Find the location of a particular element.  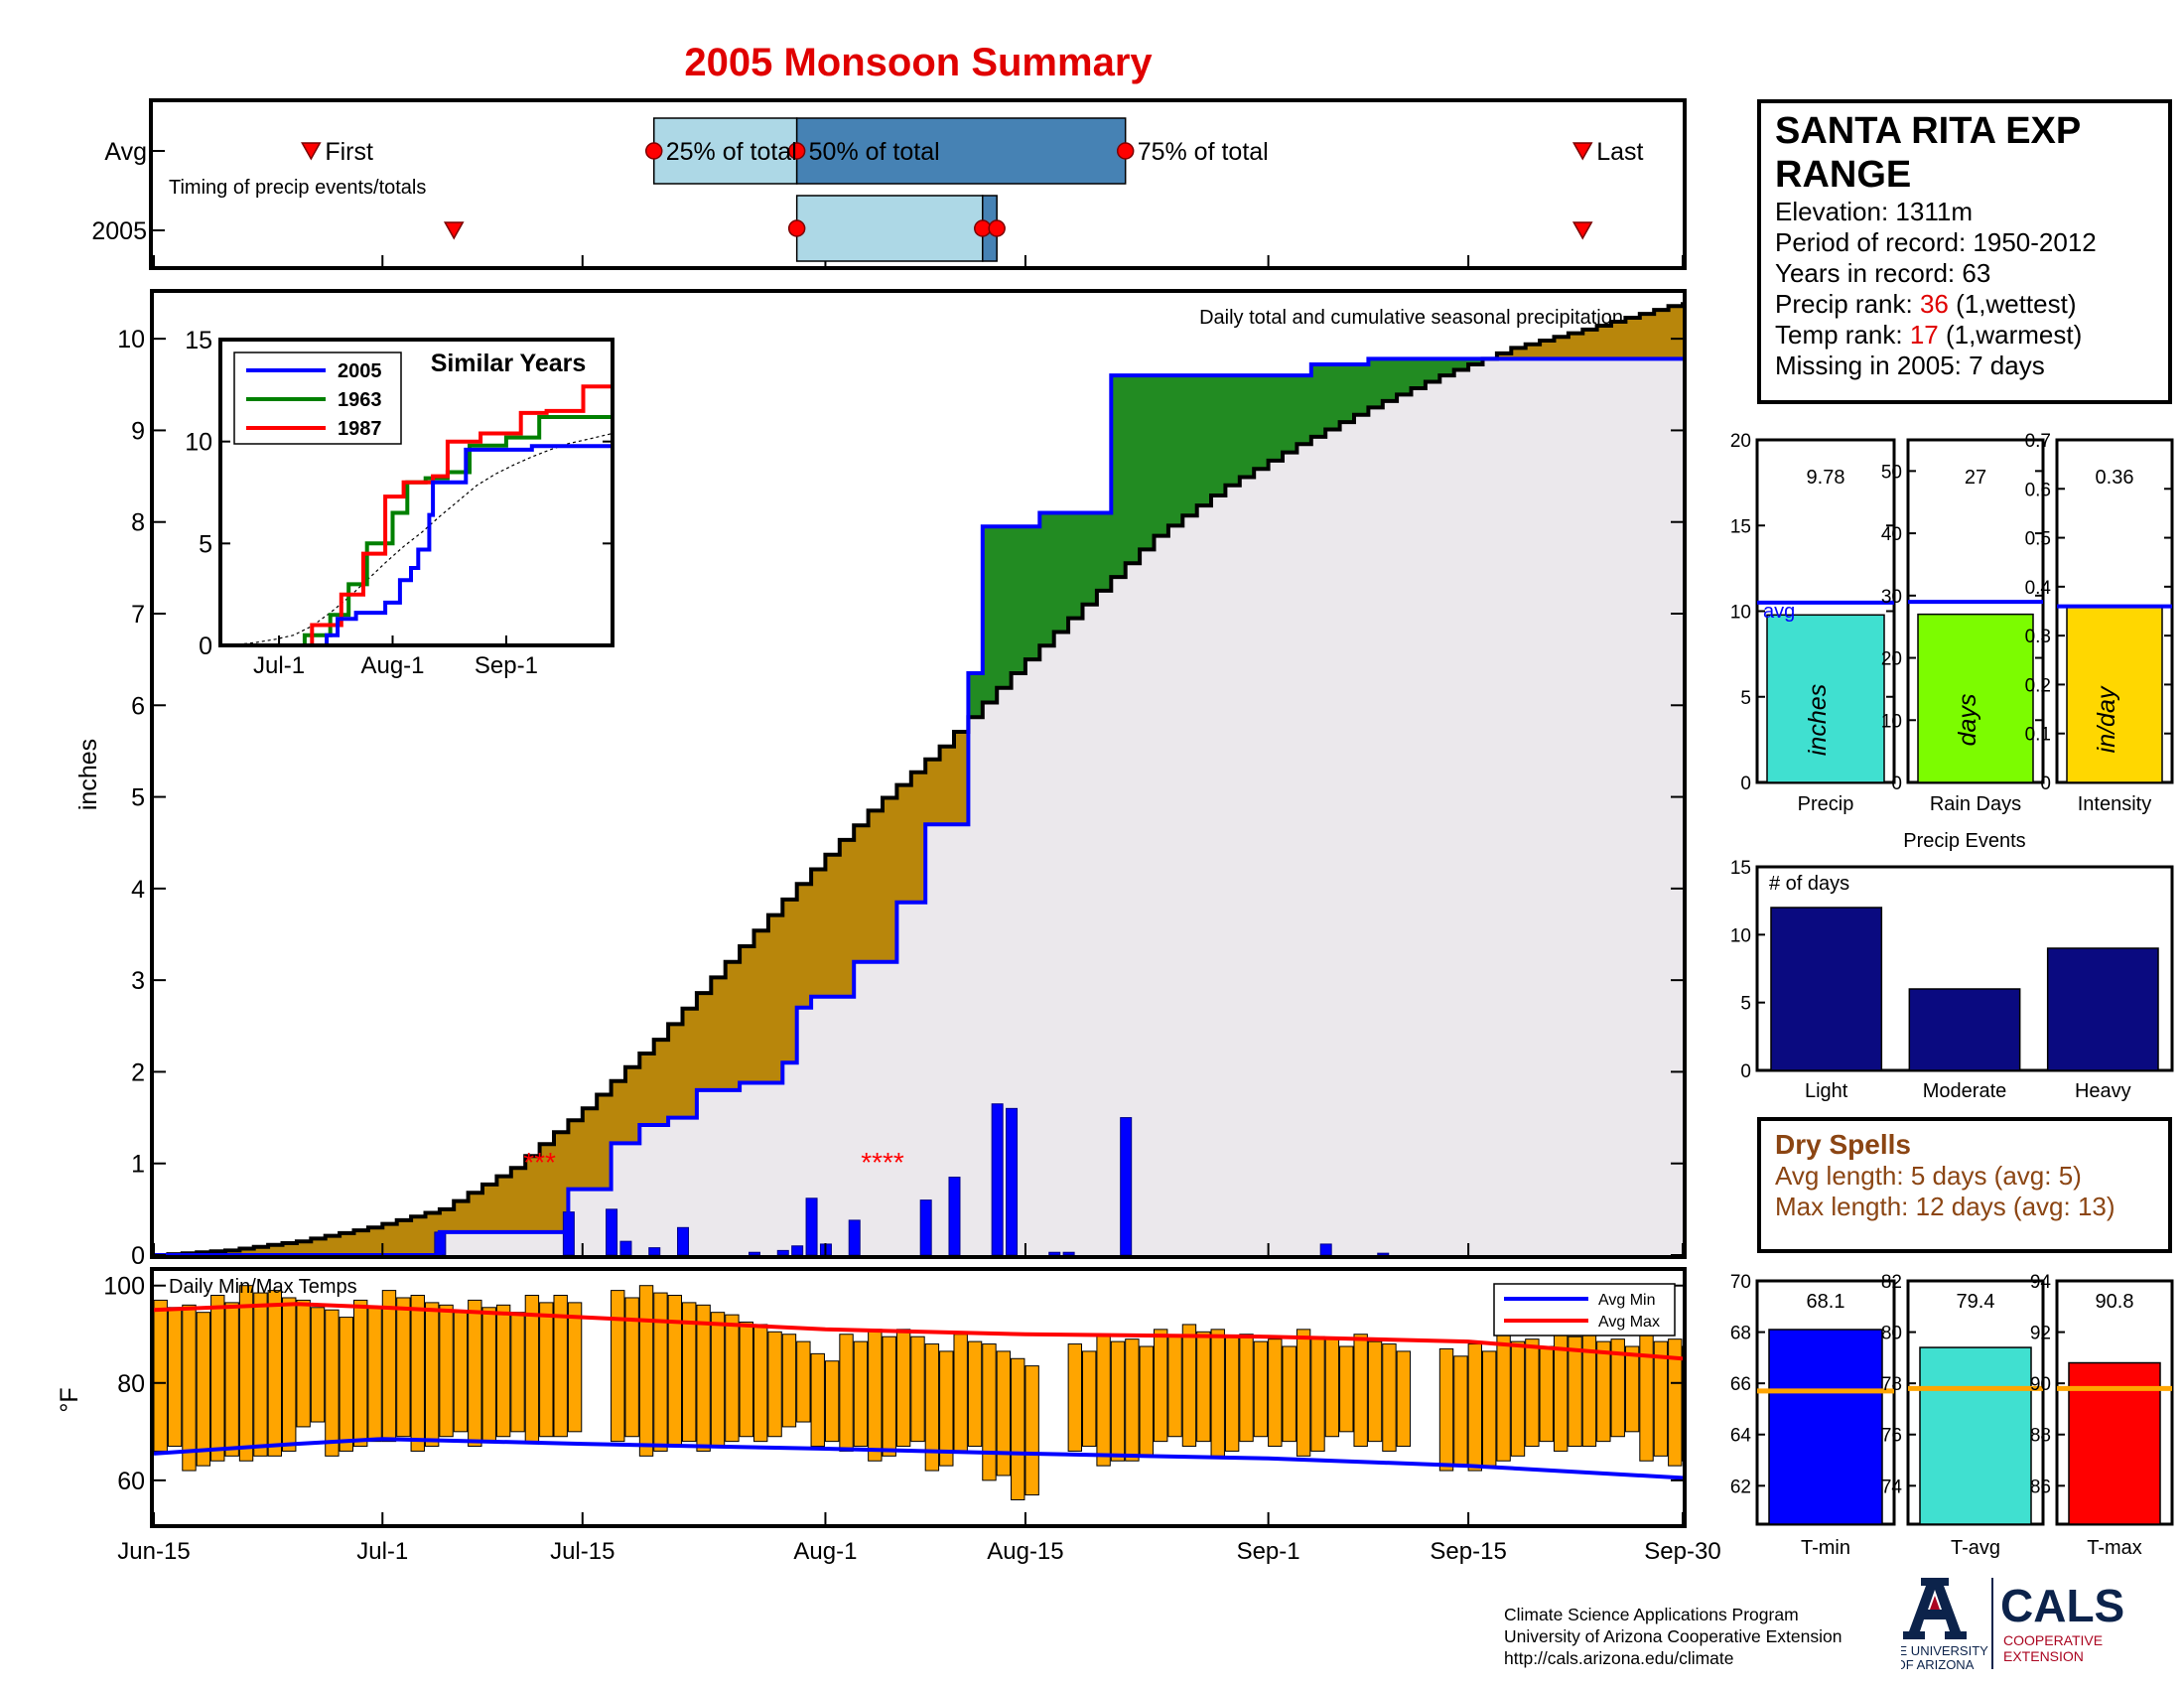

main-y-tick-label: 4 is located at coordinates (138, 890).